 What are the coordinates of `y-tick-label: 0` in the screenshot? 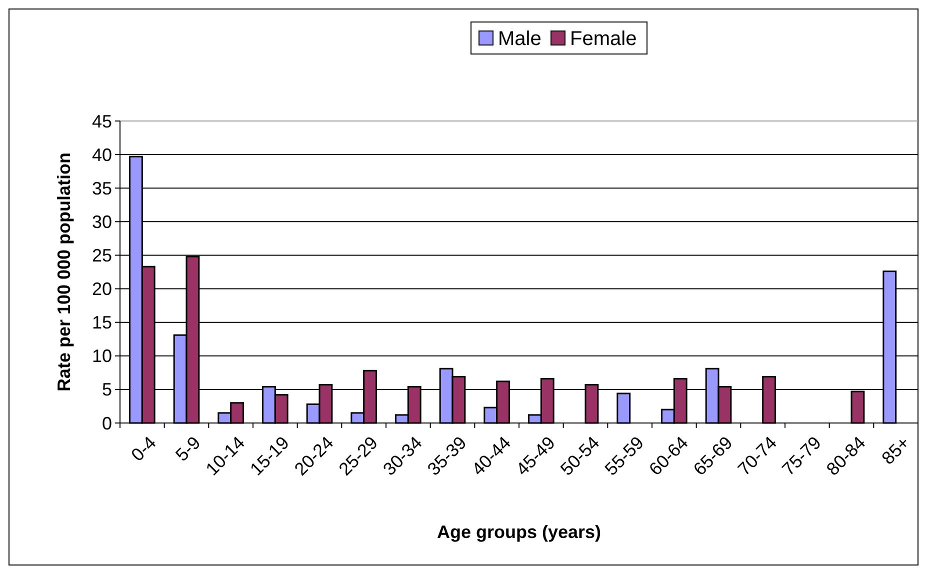 It's located at (107, 423).